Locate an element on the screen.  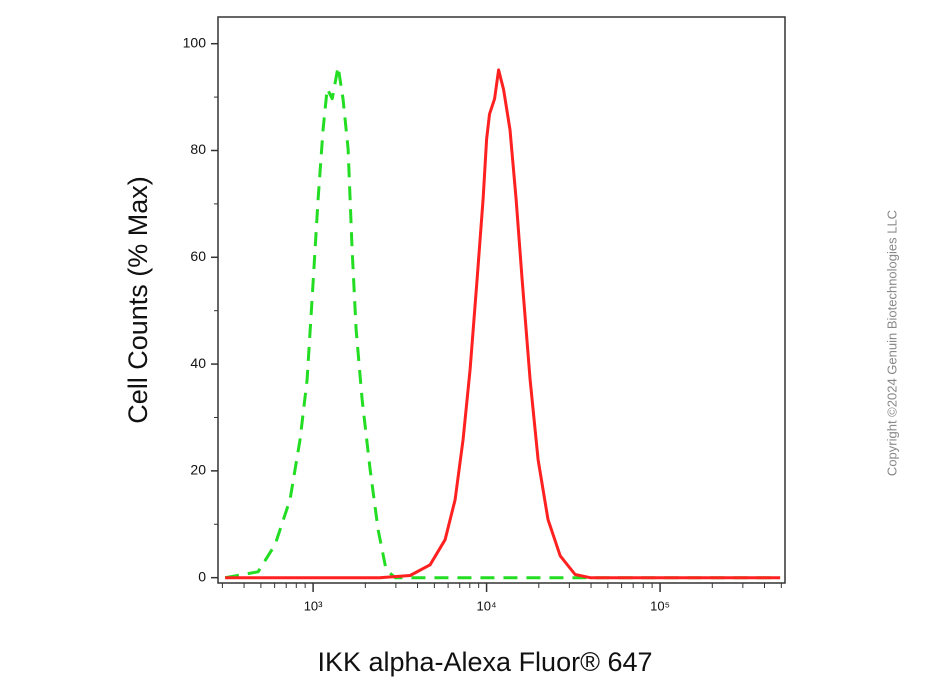
y-tick-label: 40 is located at coordinates (198, 363).